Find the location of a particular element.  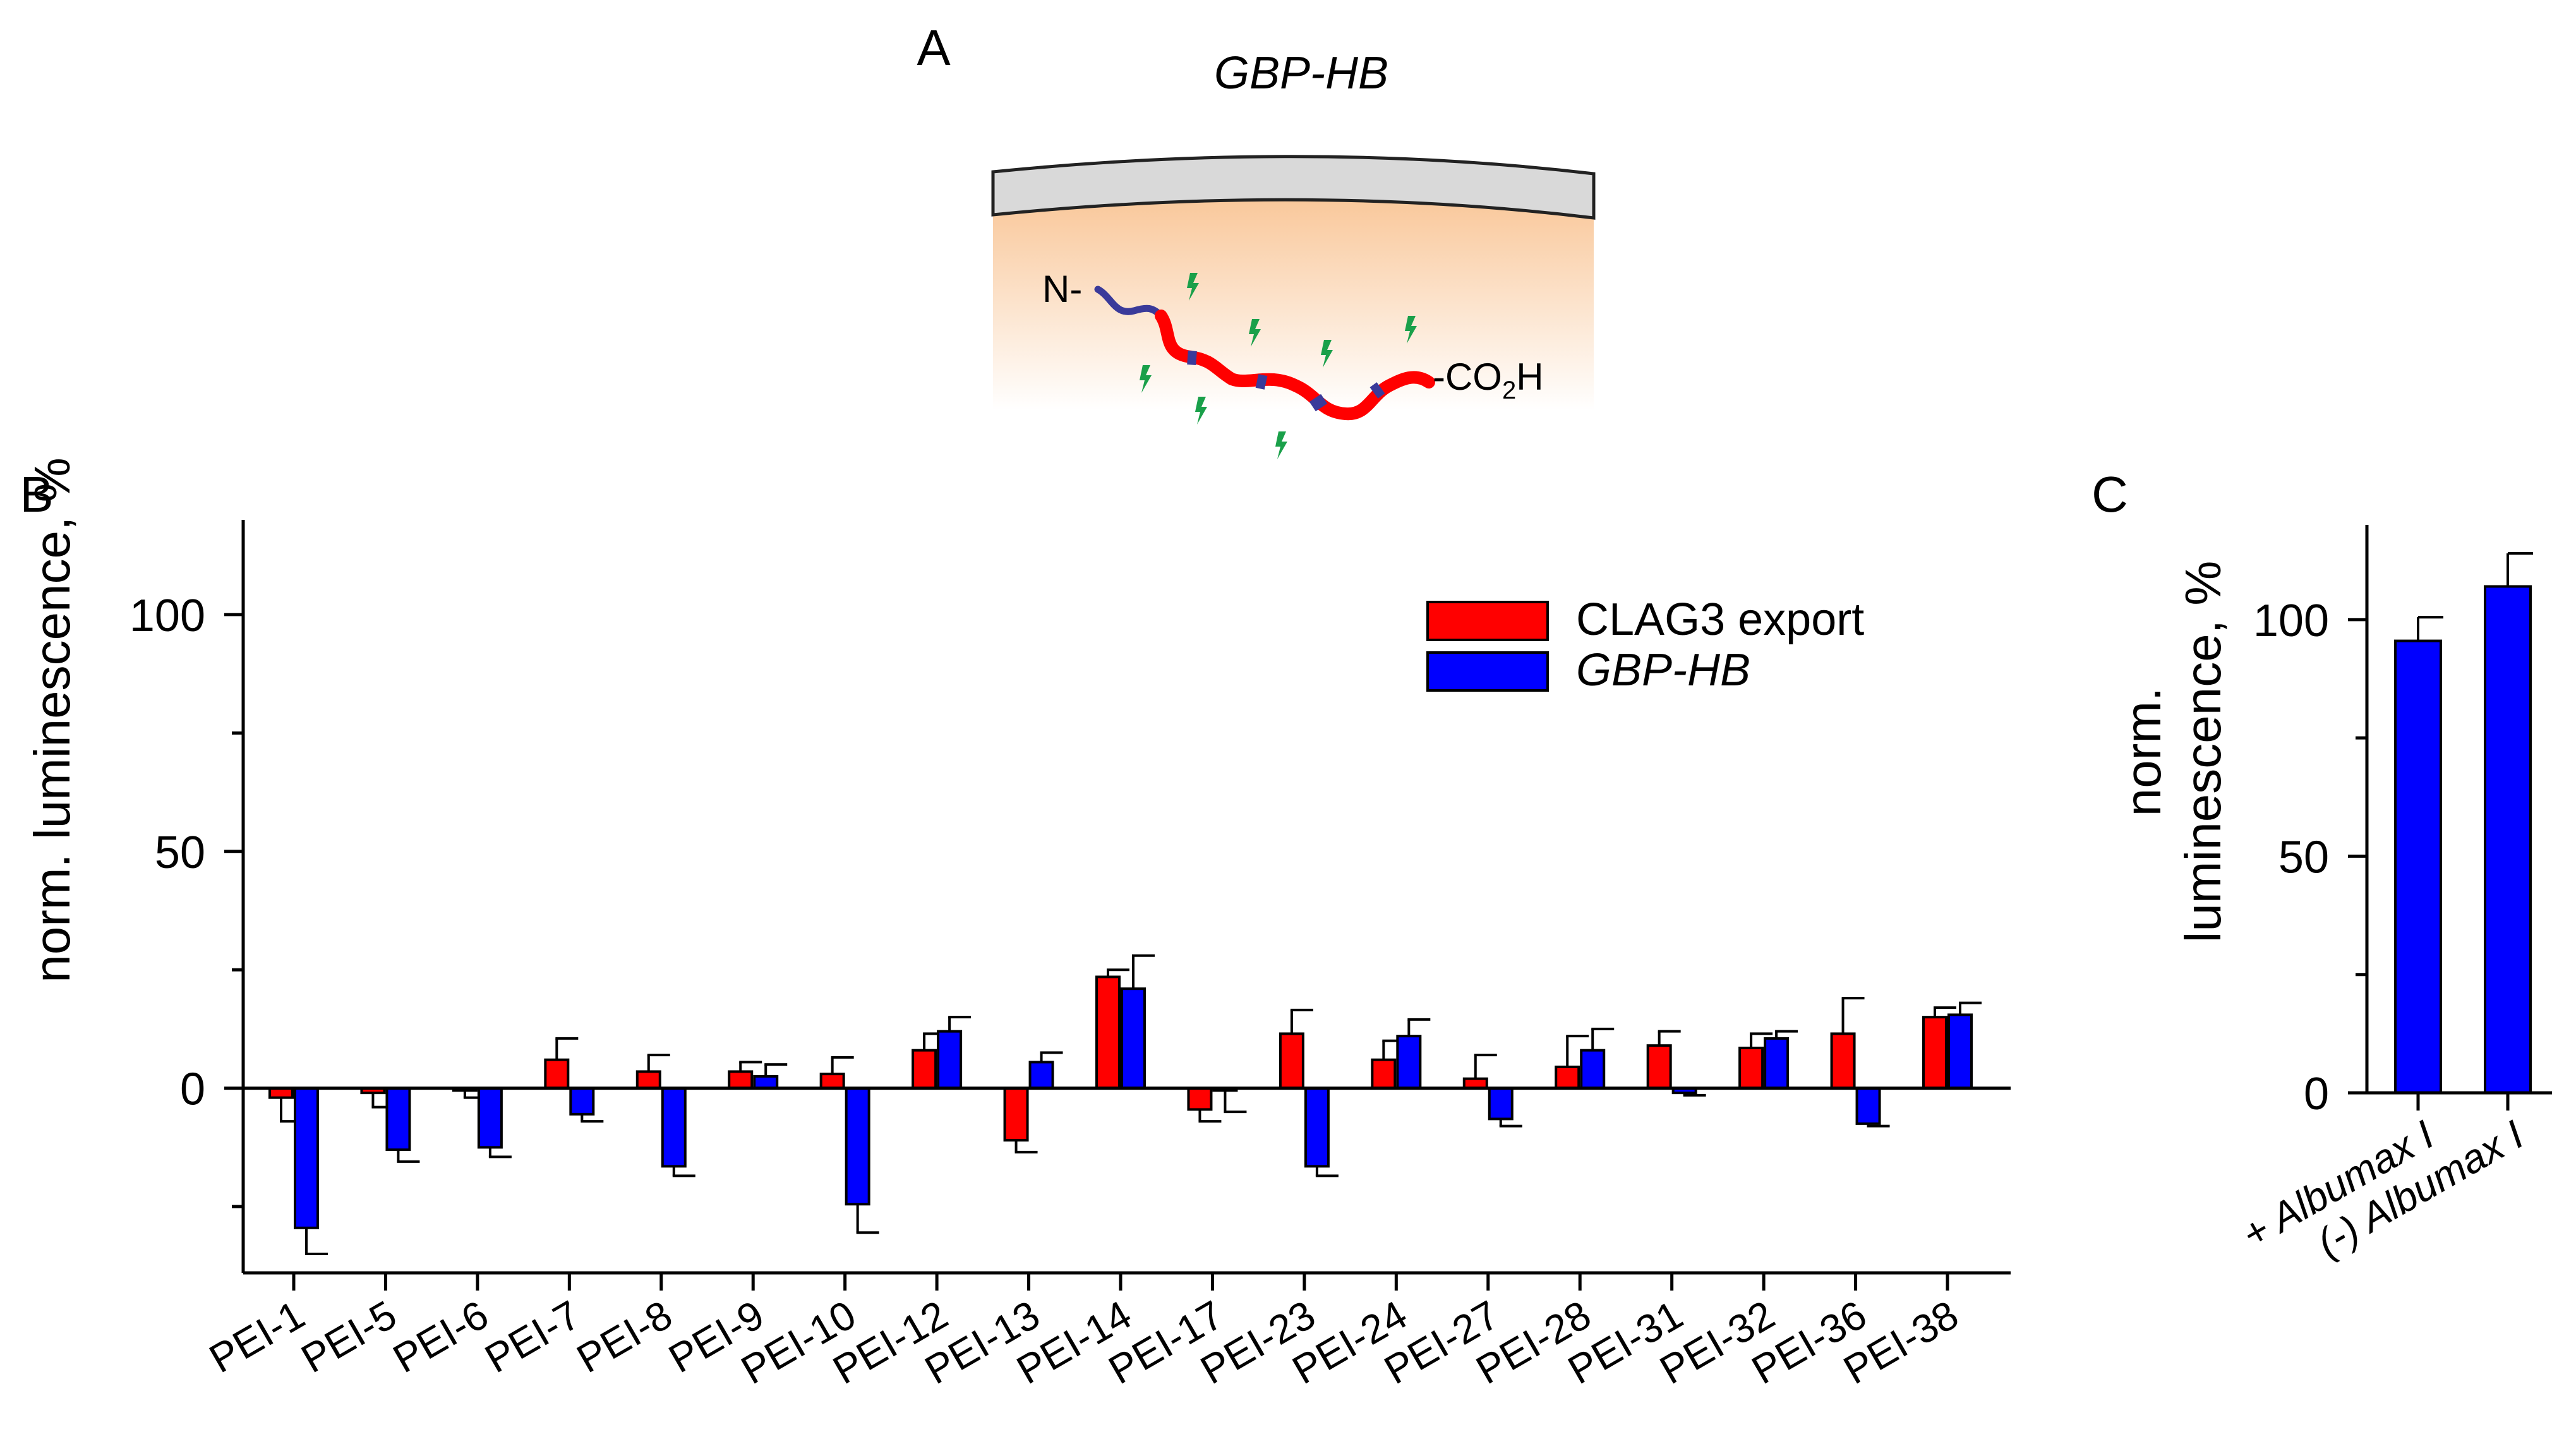

parasite-cytosol is located at coordinates (1293, 305).